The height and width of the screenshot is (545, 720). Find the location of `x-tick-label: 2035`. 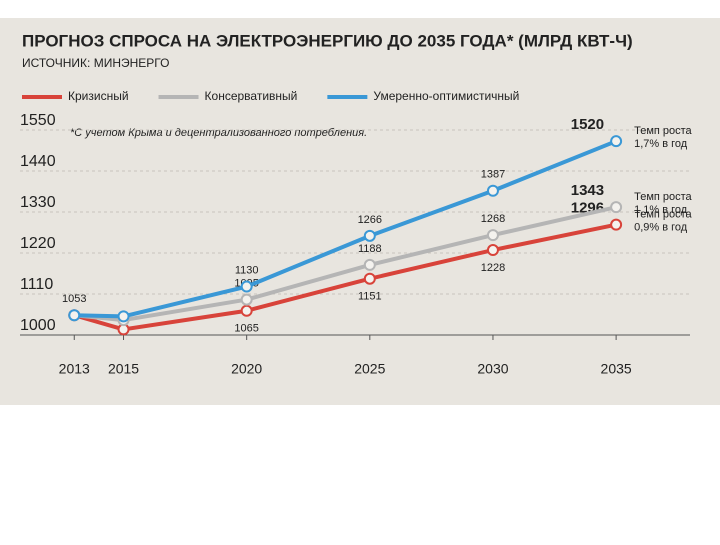

x-tick-label: 2035 is located at coordinates (616, 369).